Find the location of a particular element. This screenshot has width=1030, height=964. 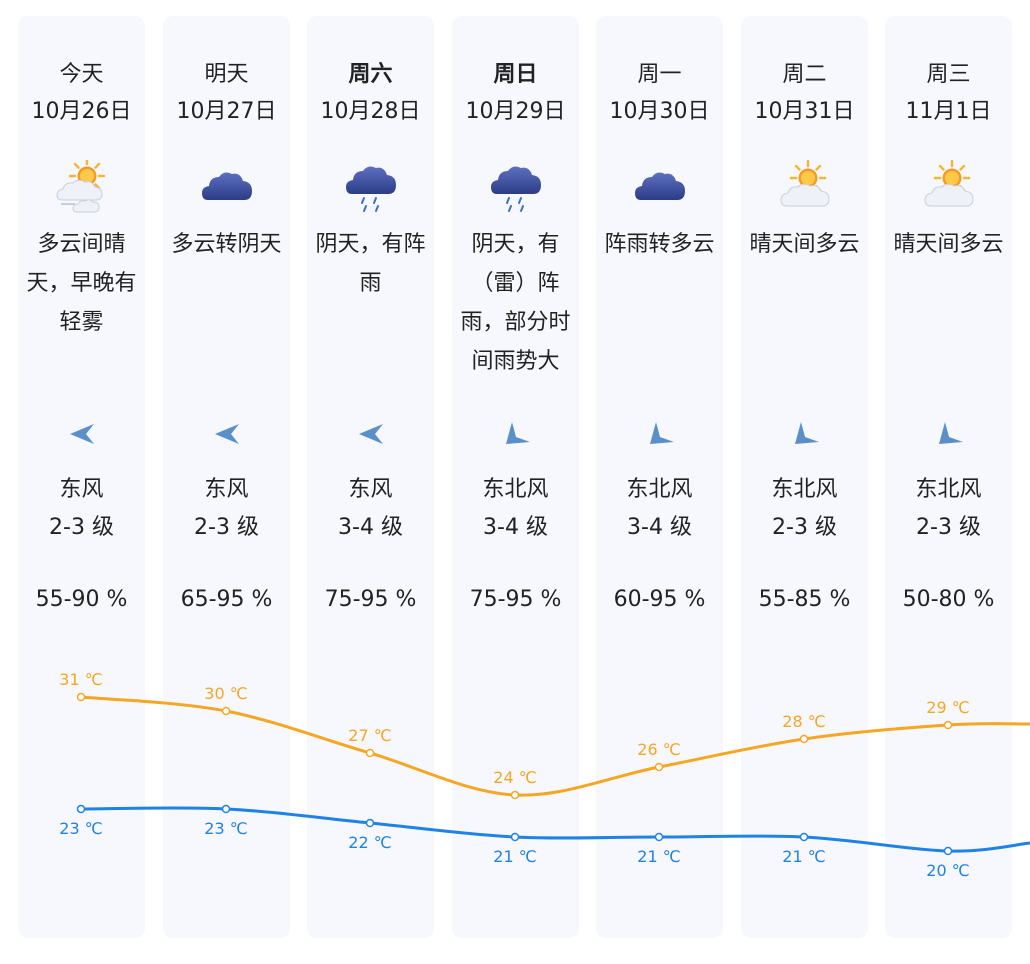

weather-description: 阴天，有 （雷）阵雨，部分时间雨势大 is located at coordinates (515, 303).